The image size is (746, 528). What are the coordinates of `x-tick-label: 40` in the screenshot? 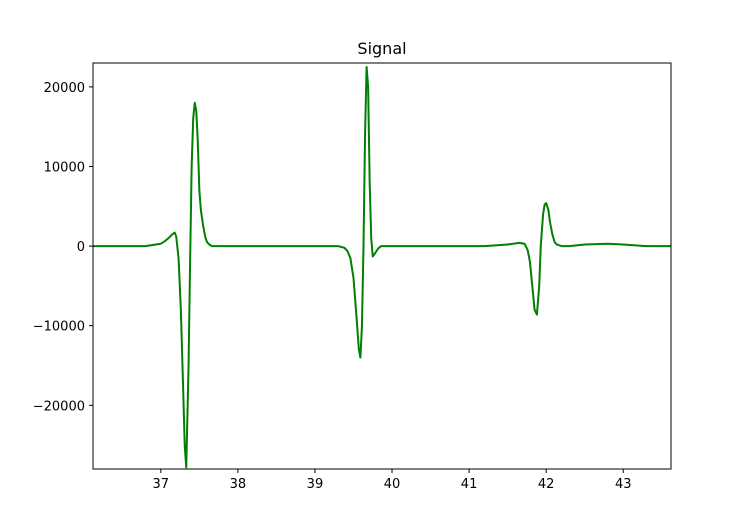 It's located at (392, 484).